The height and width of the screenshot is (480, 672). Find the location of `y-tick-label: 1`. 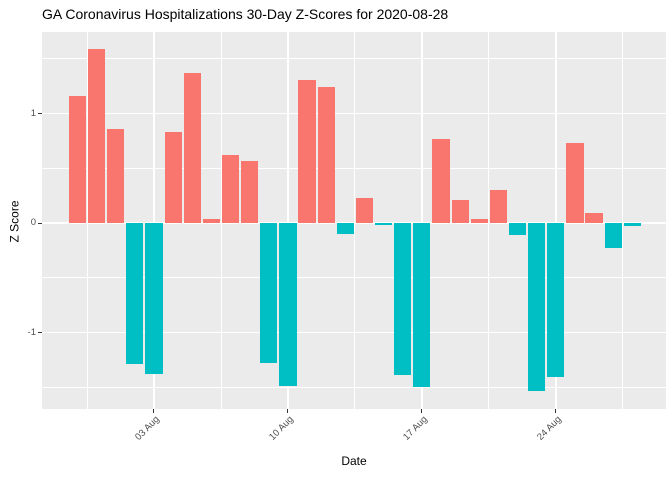

y-tick-label: 1 is located at coordinates (33, 113).